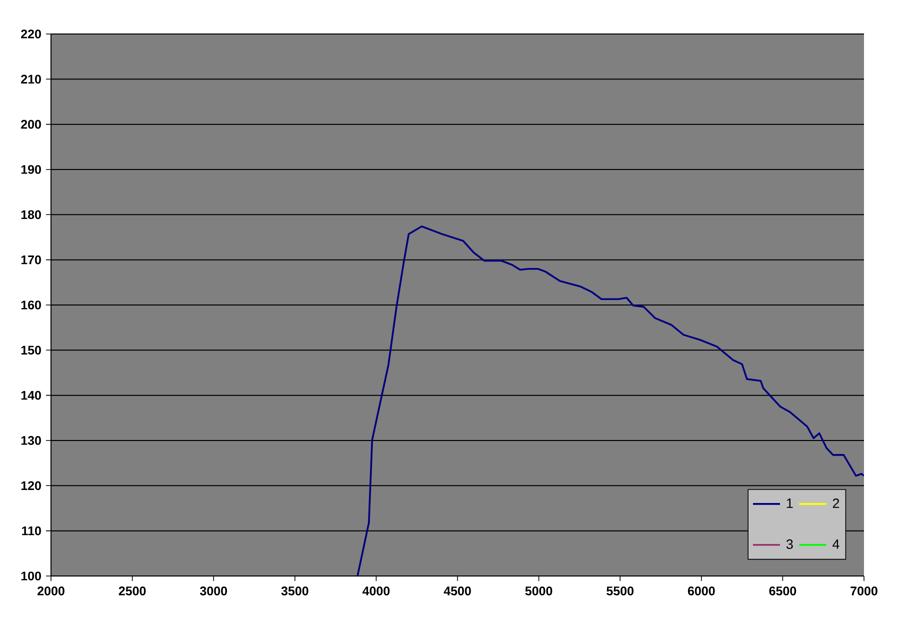  Describe the element at coordinates (701, 591) in the screenshot. I see `x-tick-label: 6000` at that location.